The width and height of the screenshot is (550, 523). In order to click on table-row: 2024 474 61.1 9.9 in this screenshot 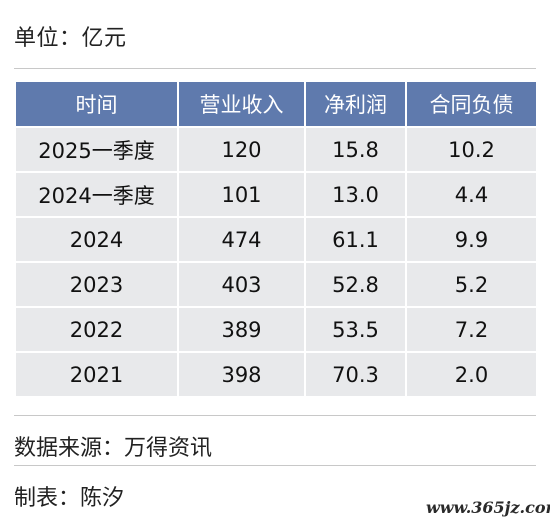, I will do `click(276, 239)`.